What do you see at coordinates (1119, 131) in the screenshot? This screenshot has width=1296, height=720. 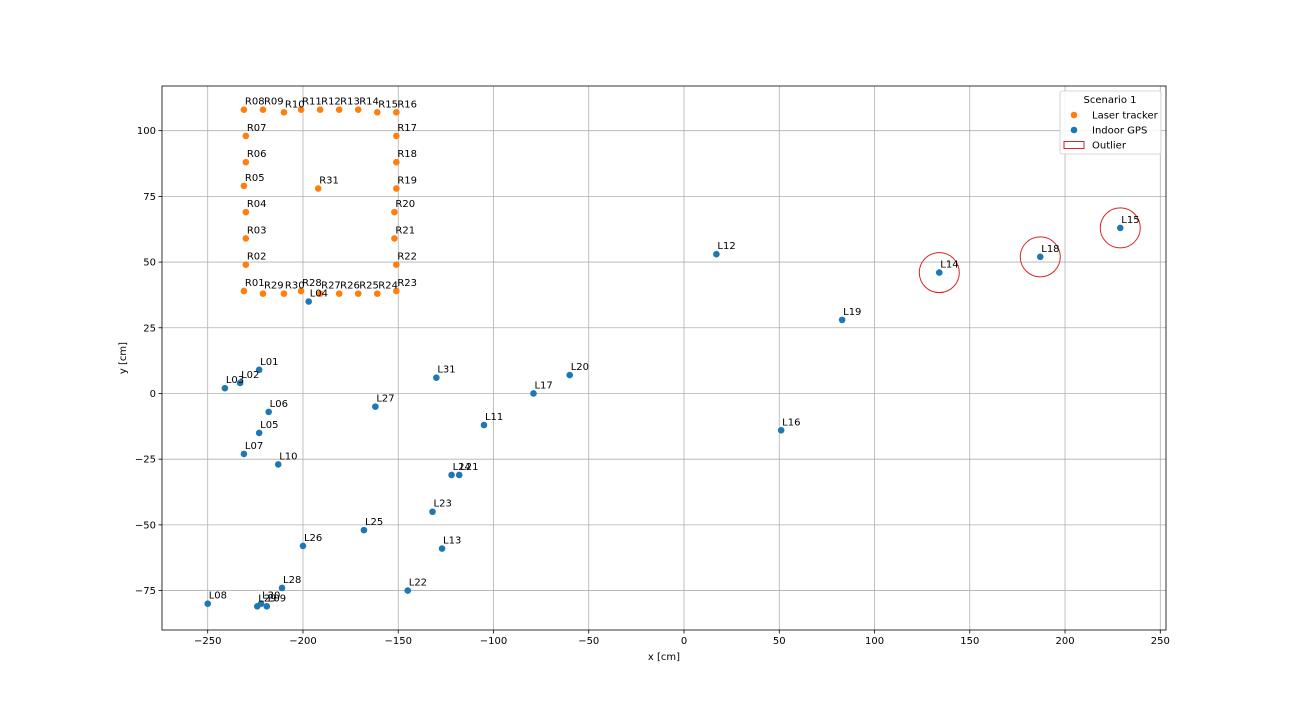 I see `legend-label-1: Indoor GPS` at bounding box center [1119, 131].